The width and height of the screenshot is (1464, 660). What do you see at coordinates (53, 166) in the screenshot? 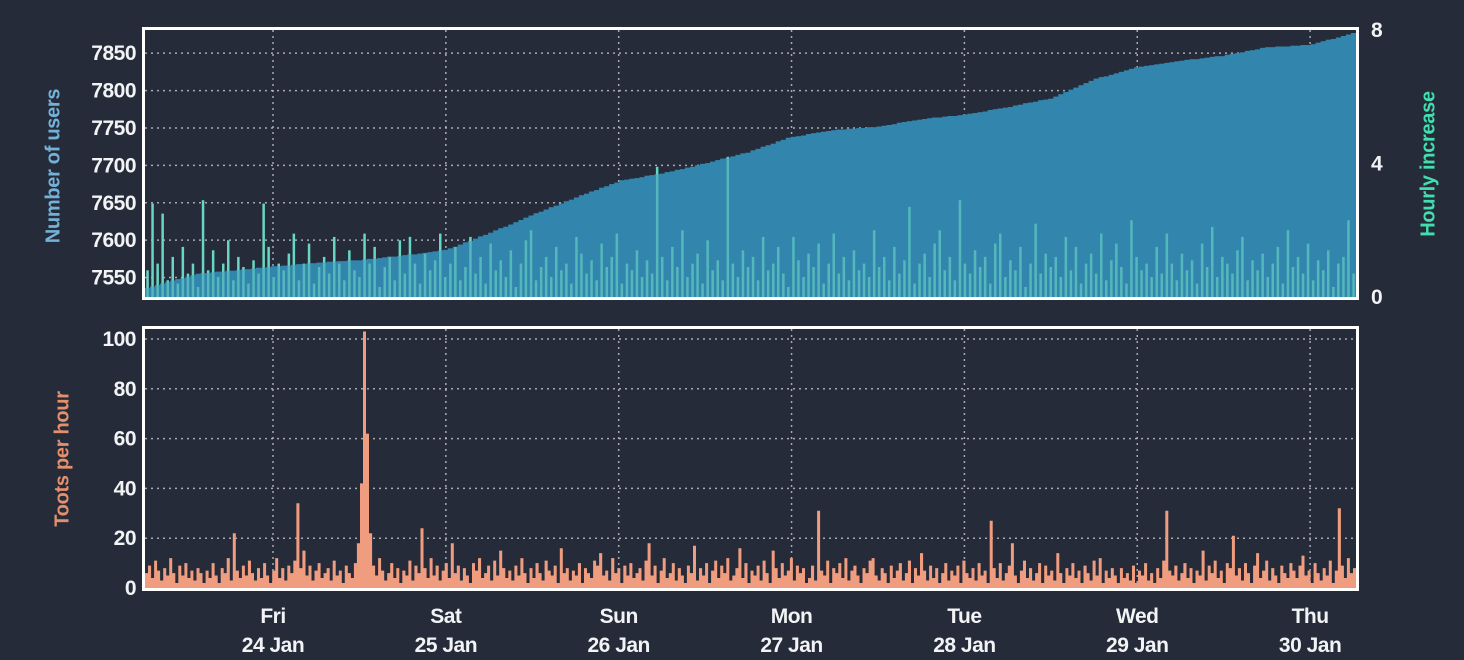
I see `users-axis-title: Number of users` at bounding box center [53, 166].